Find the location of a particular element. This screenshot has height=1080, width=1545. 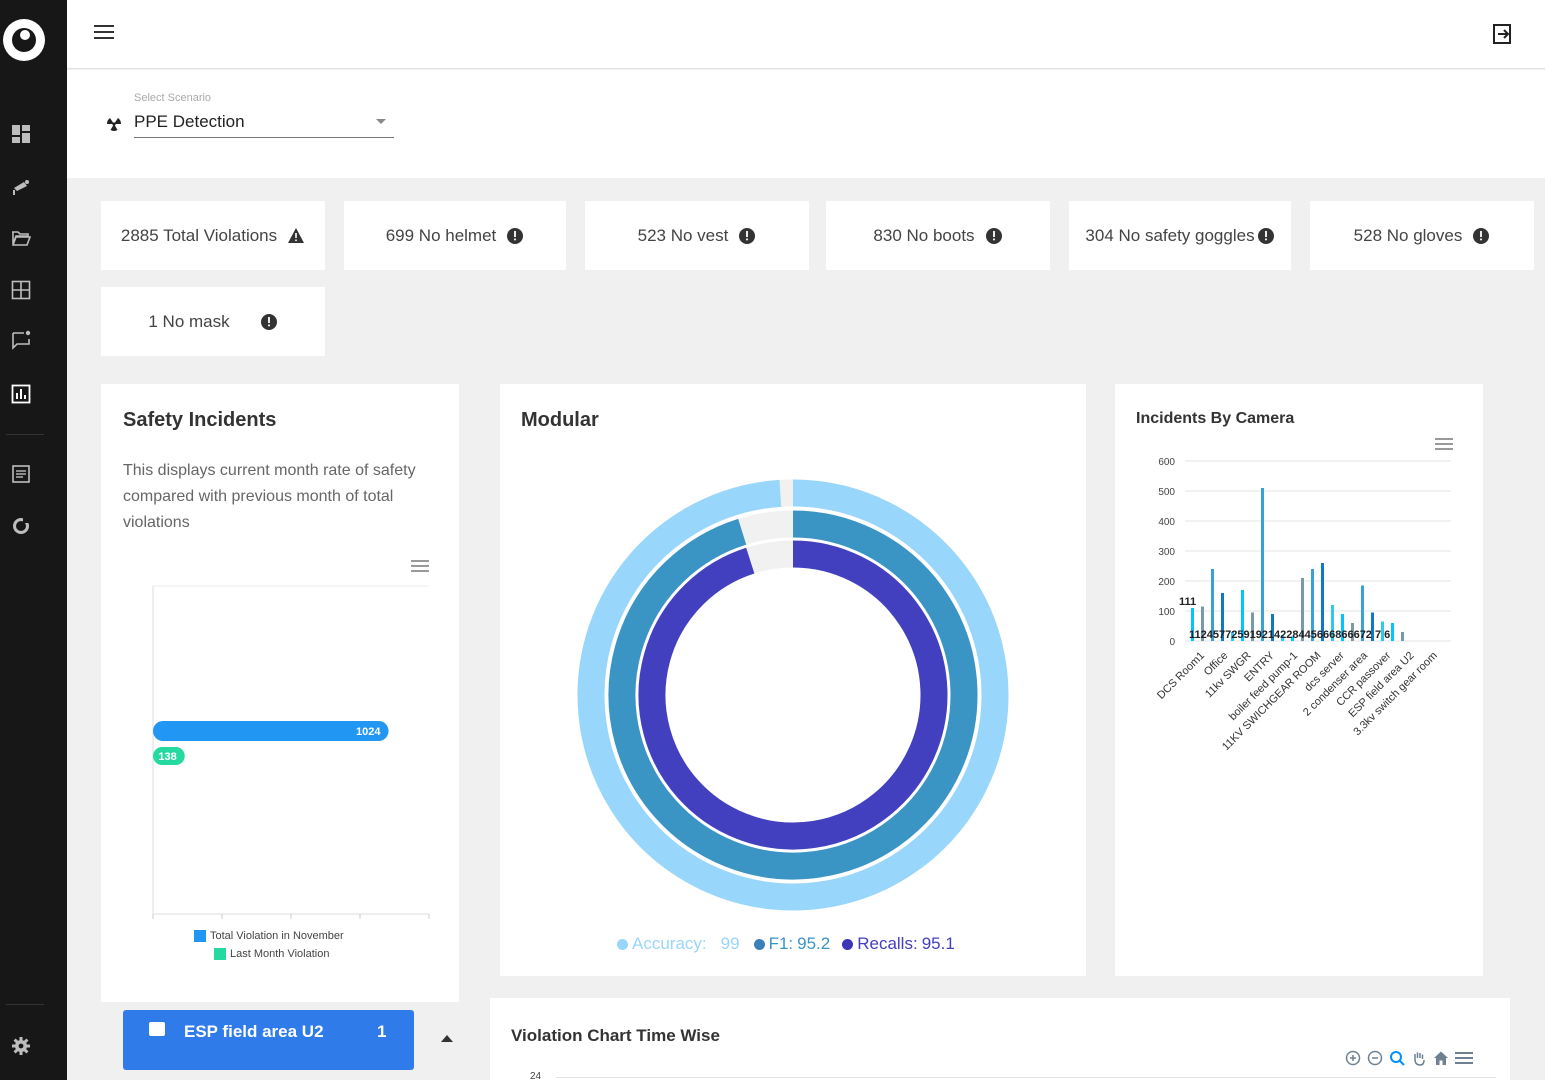

legend-f1: F1: 95.2 is located at coordinates (791, 944).